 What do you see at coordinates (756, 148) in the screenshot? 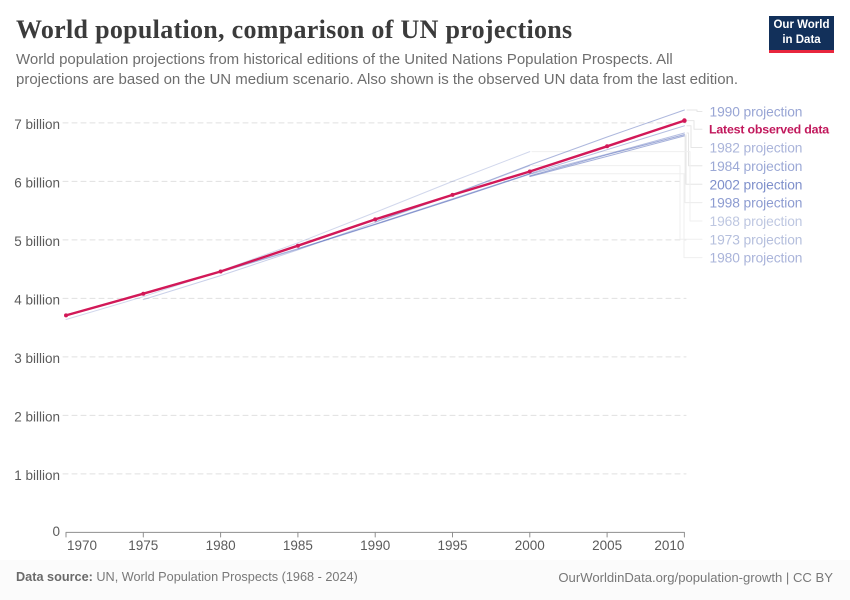
I see `svg-text: 1982 projection` at bounding box center [756, 148].